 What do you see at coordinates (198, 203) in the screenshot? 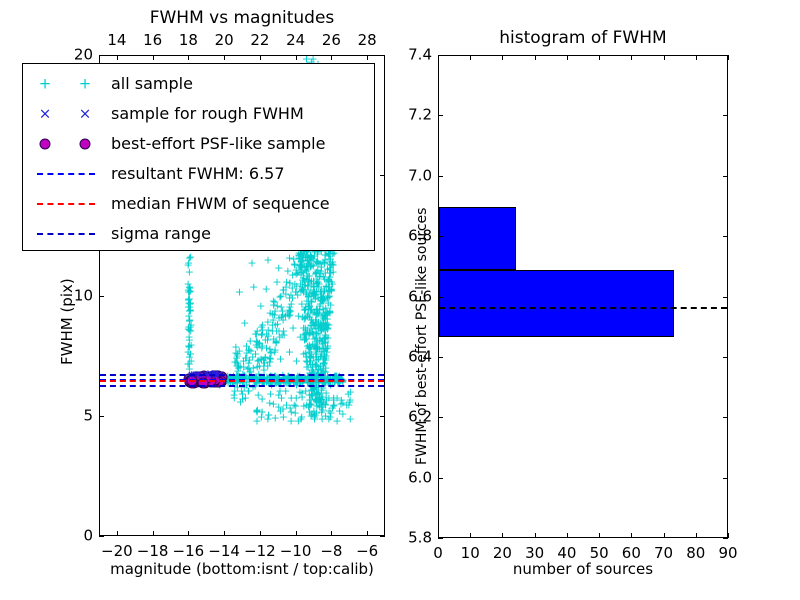
I see `legend-item: median FHWM of sequence` at bounding box center [198, 203].